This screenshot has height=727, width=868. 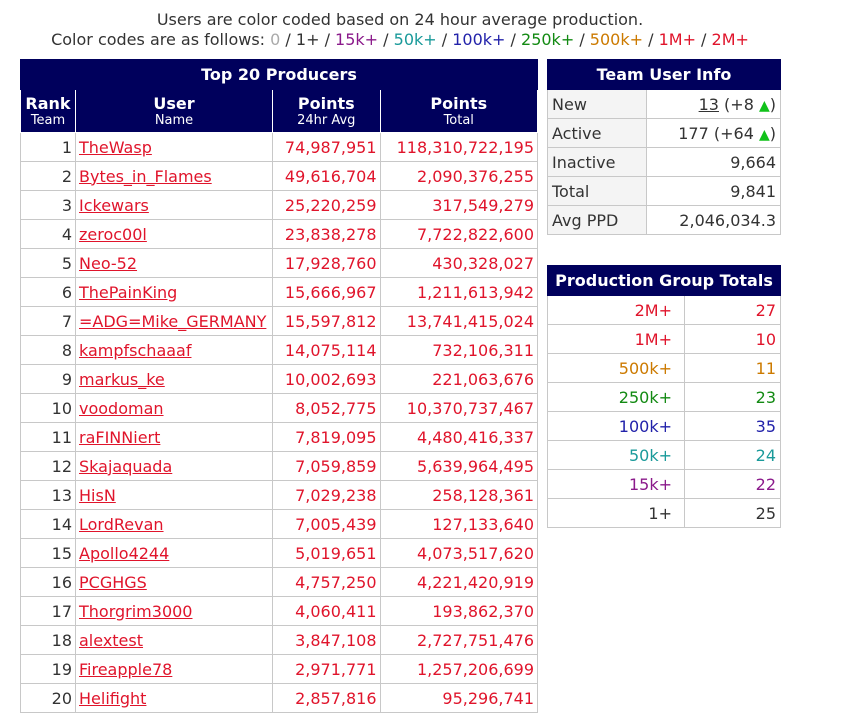 I want to click on points-avg-cell: 5,019,651, so click(x=326, y=553).